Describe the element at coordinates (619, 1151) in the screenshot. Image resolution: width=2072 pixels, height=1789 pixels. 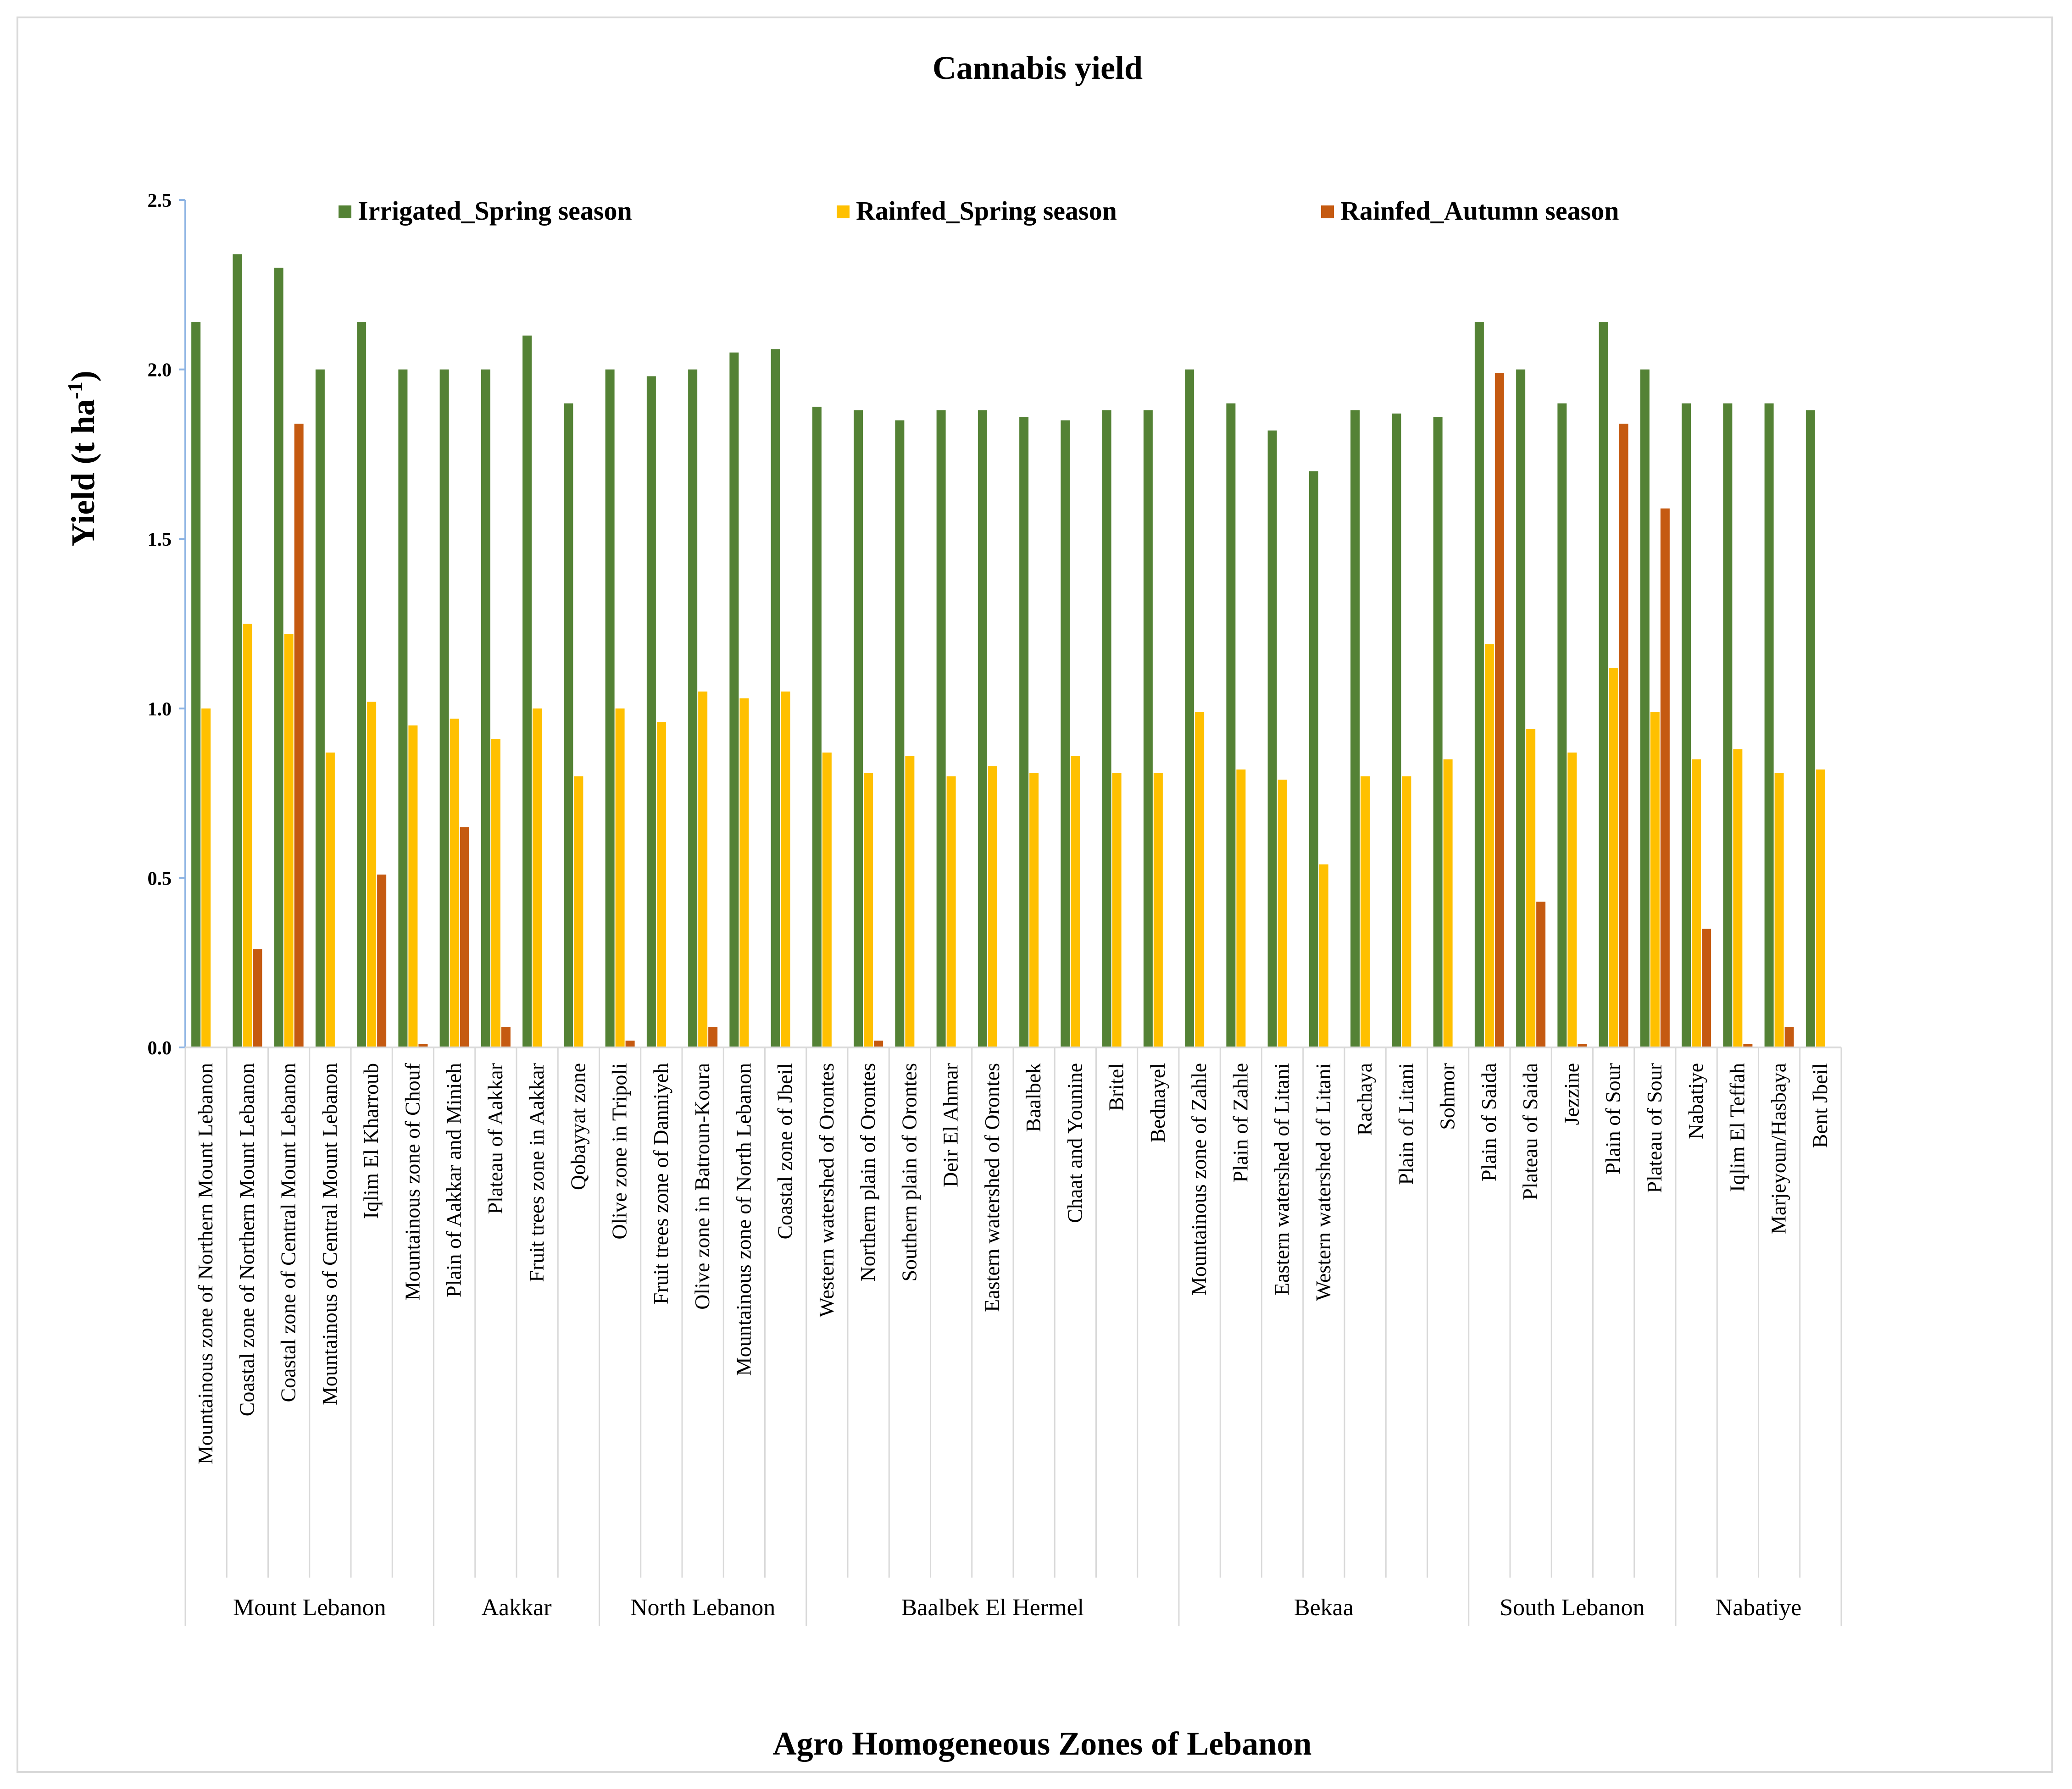
I see `category-label: Olive zone in Tripoli` at that location.